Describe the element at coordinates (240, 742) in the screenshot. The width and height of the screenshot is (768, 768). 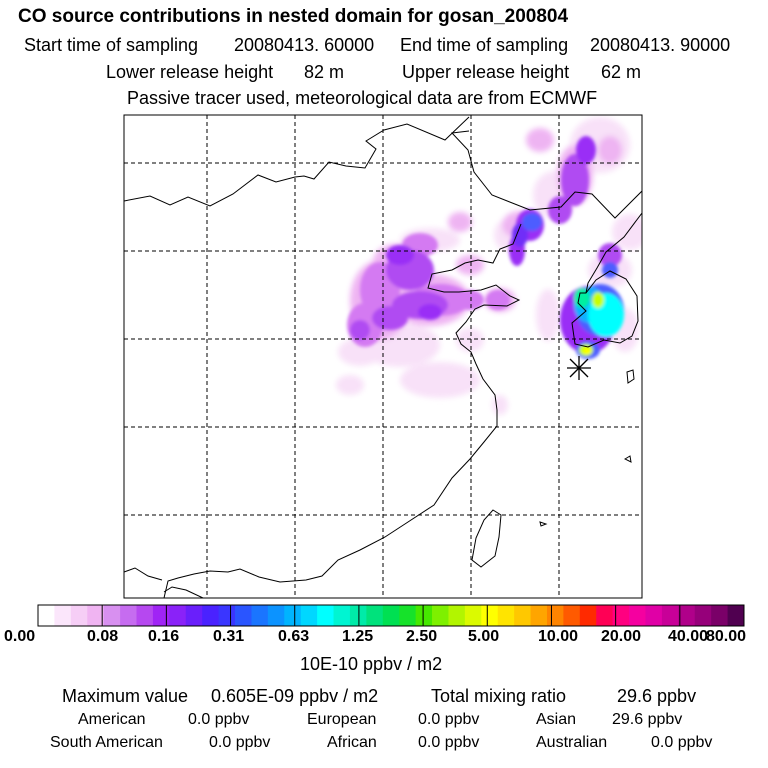
I see `region-value-south-american: 0.0 ppbv` at that location.